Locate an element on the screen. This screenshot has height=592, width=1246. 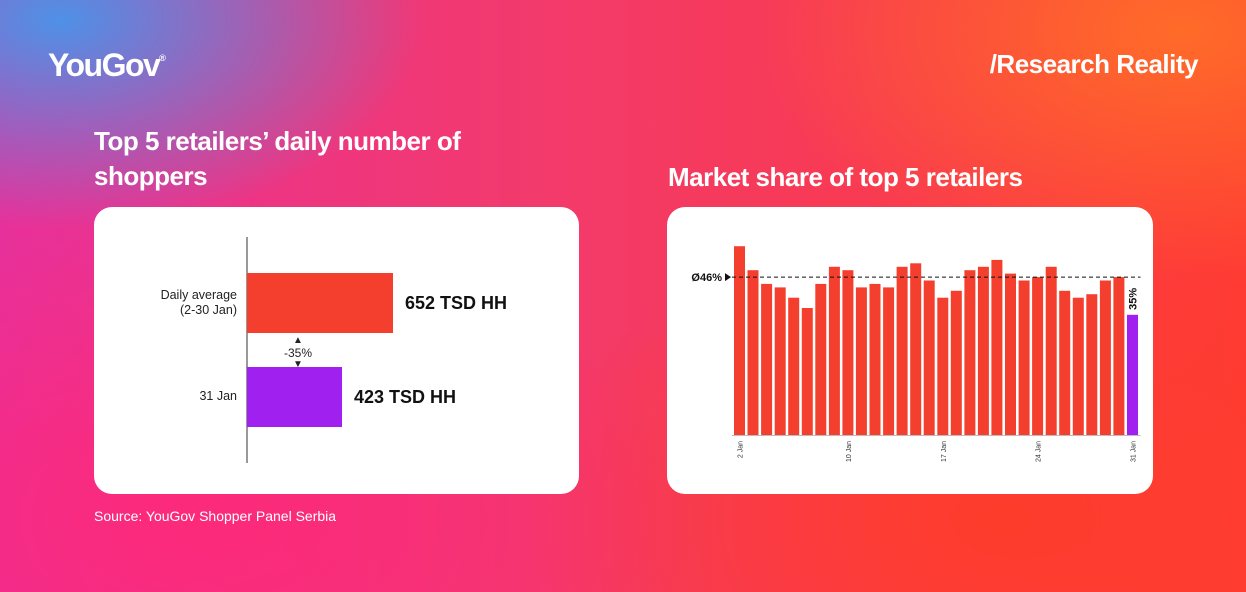
y-axis-line is located at coordinates (247, 350).